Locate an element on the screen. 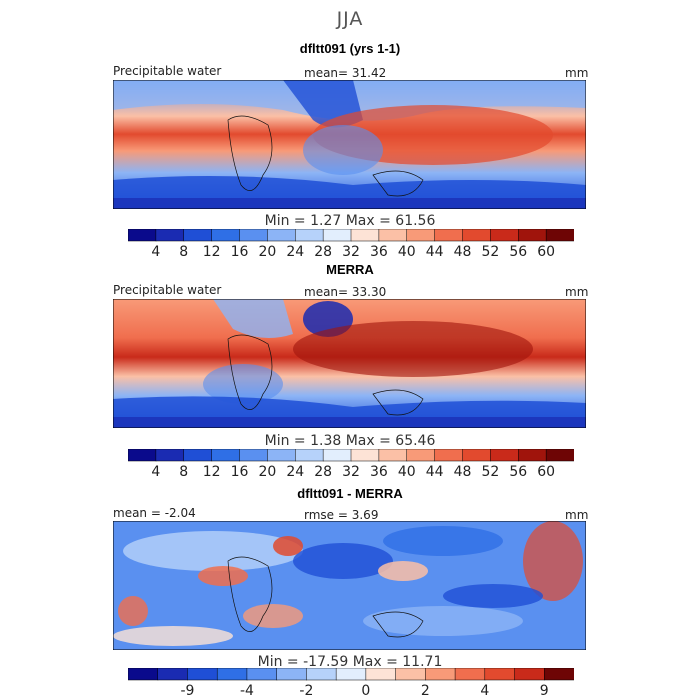 This screenshot has height=700, width=700. panel-2-colorbar: 4 8 12 16 20 24 28 32 36 40 44 48 52 56 60 is located at coordinates (351, 464).